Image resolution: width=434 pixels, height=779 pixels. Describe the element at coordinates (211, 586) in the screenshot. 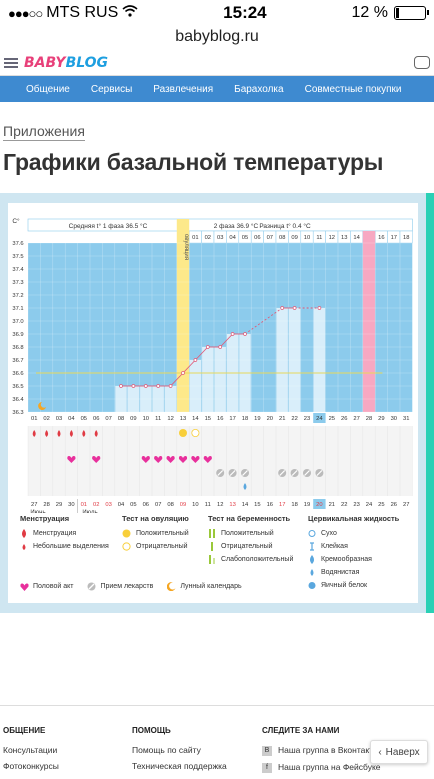

I see `legend-label: Лунный календарь` at that location.